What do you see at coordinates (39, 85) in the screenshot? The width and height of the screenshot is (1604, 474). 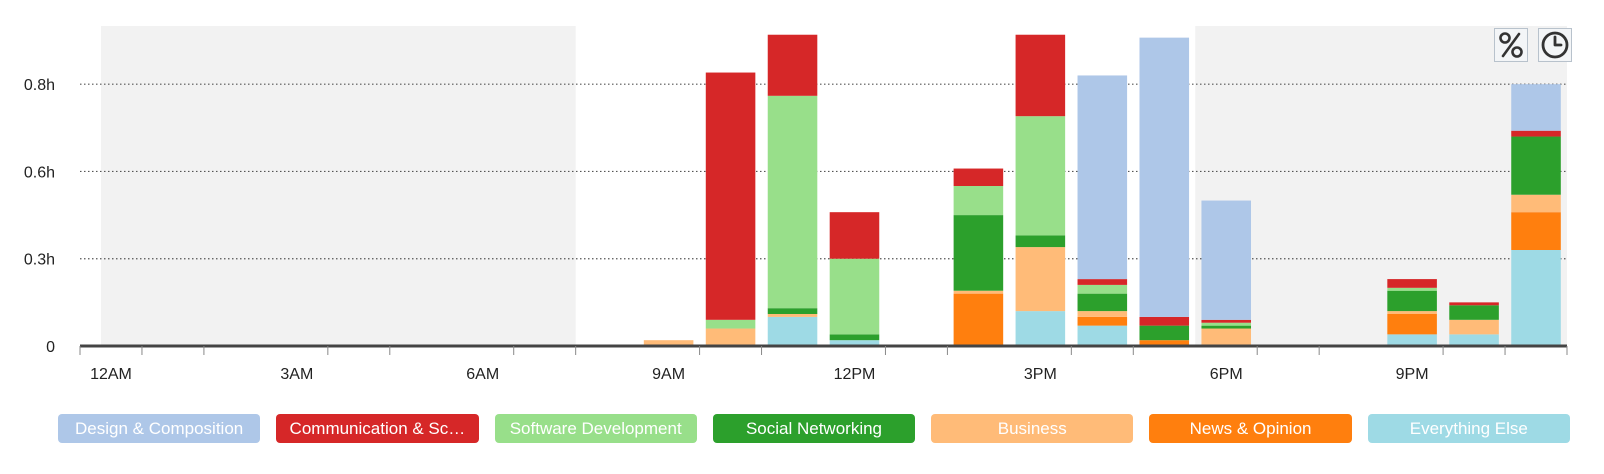 I see `y-tick-label: 0.8h` at bounding box center [39, 85].